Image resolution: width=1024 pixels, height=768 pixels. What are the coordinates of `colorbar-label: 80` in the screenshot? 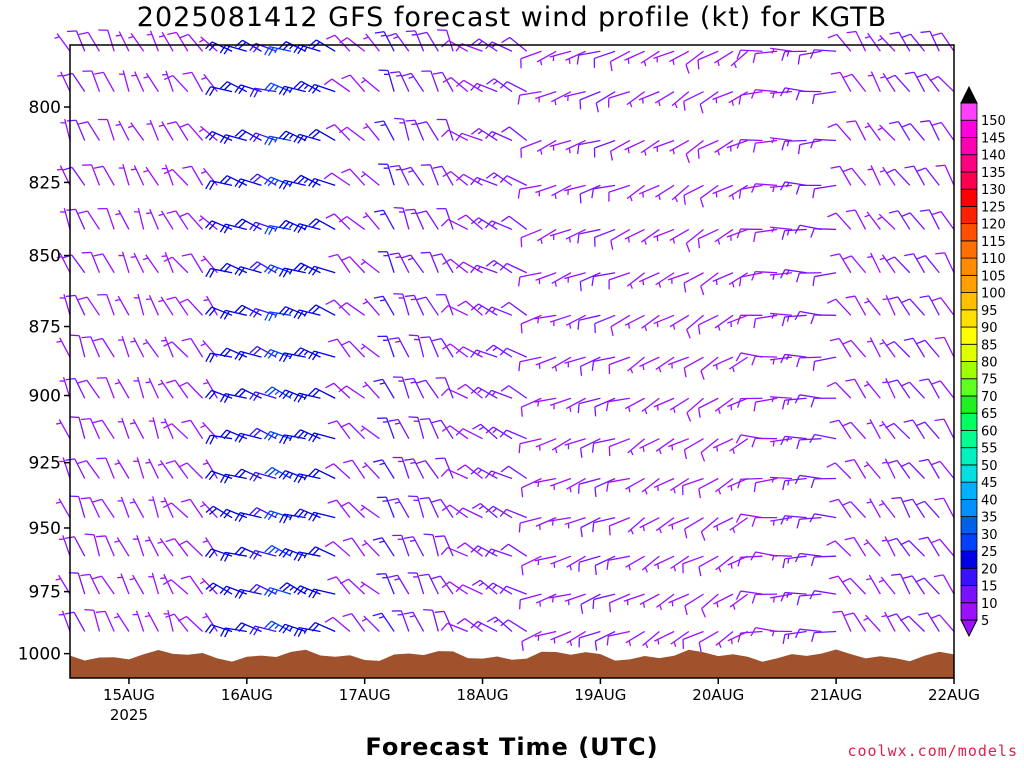 It's located at (989, 363).